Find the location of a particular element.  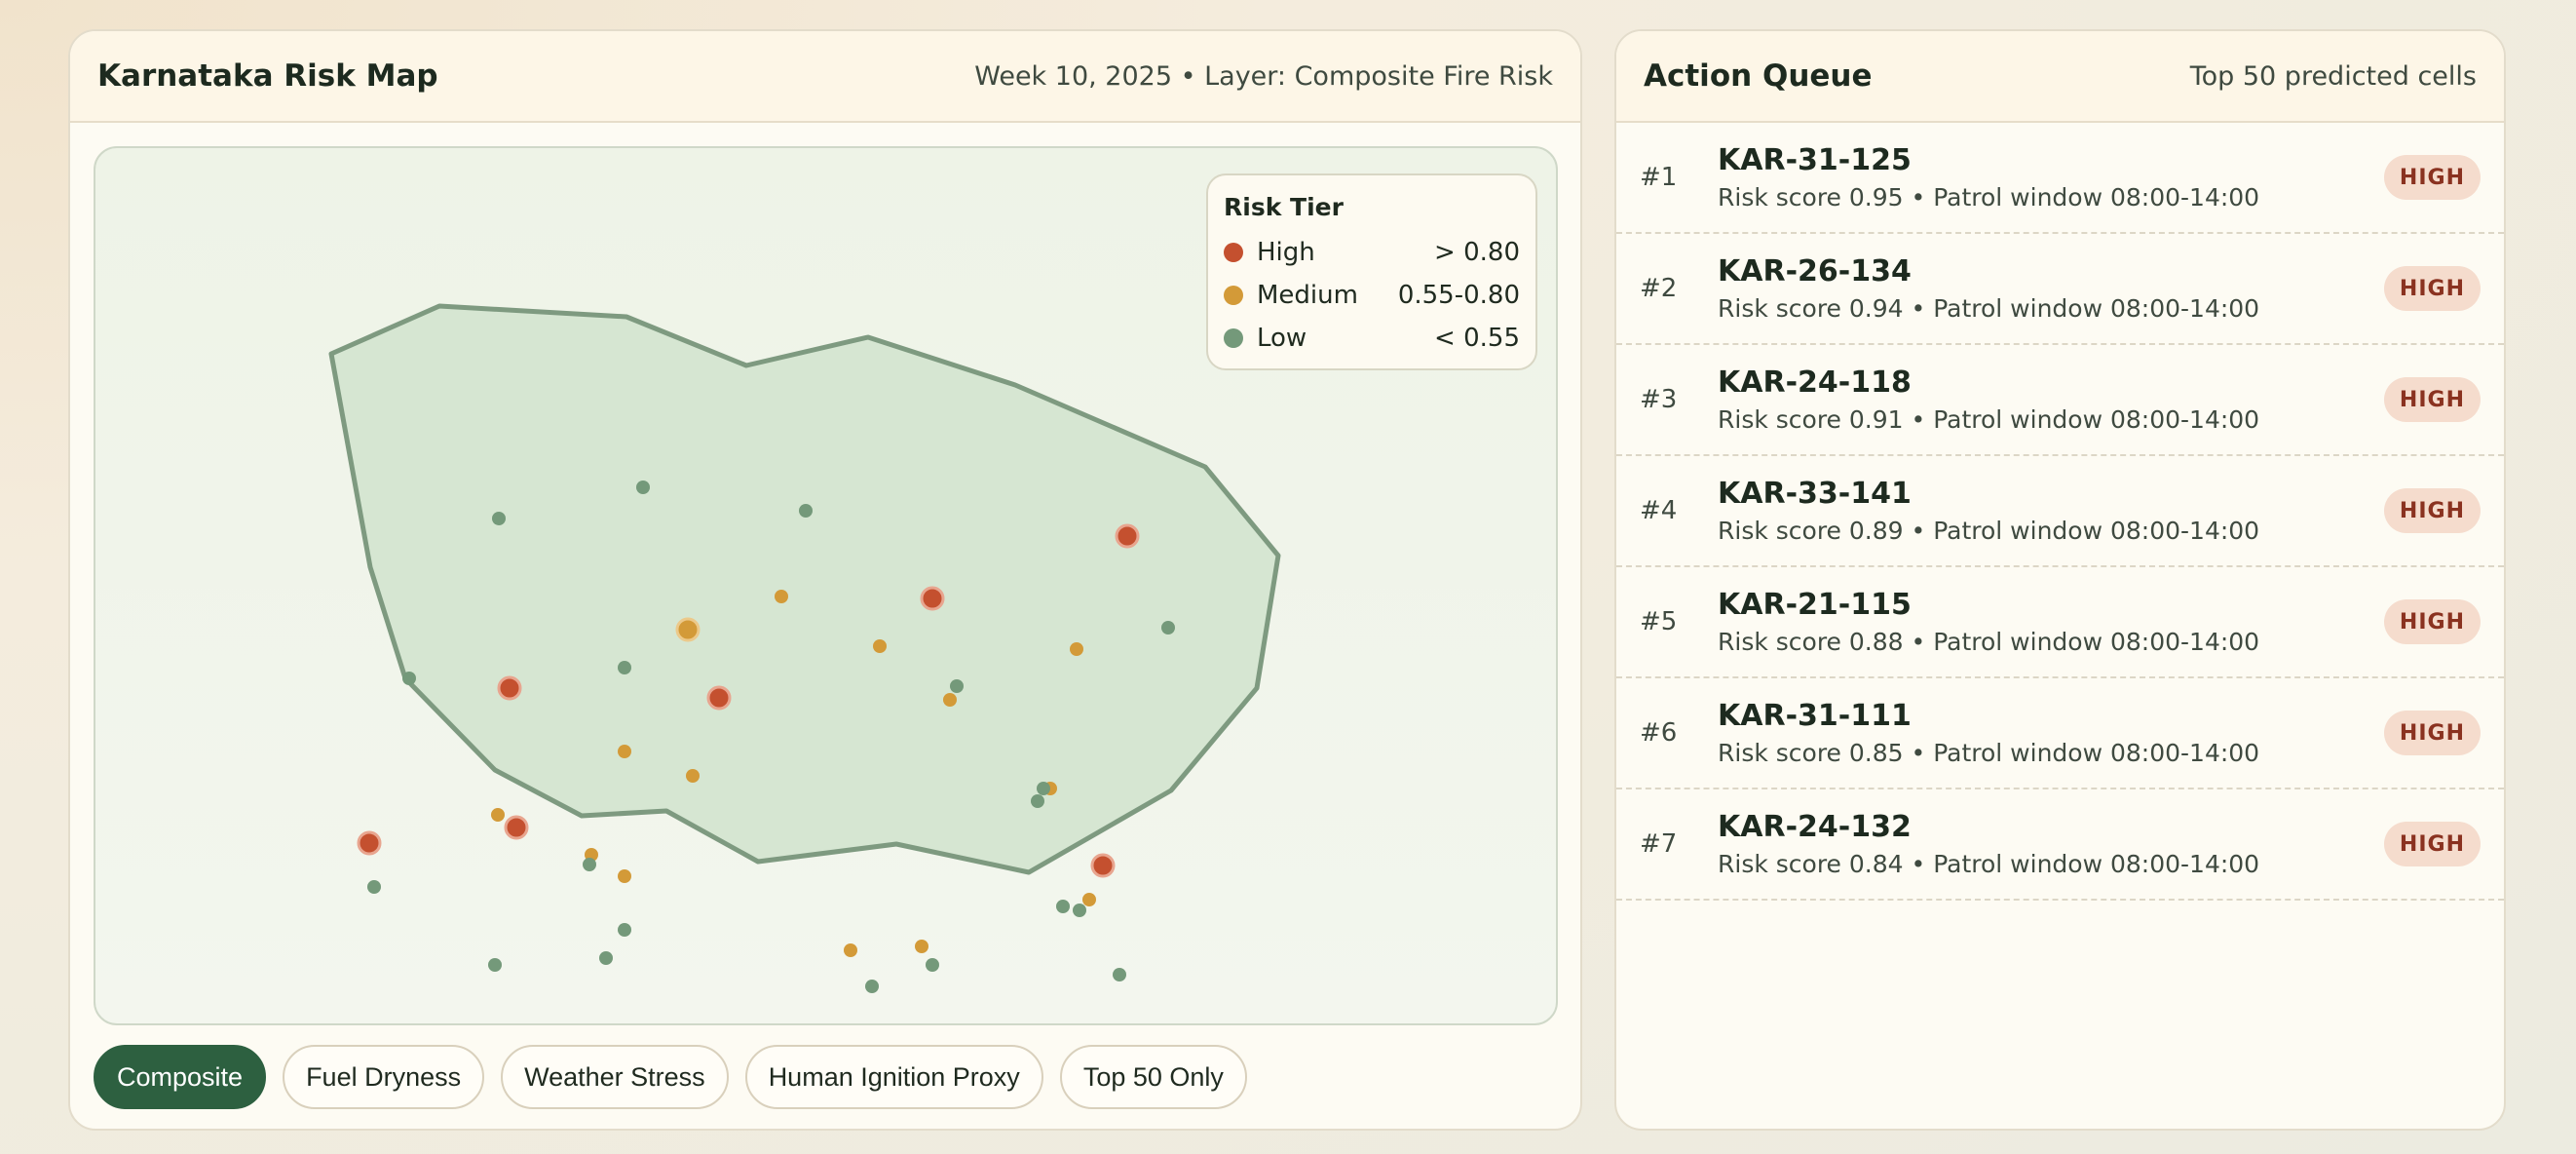

legend-label-medium: Medium is located at coordinates (1307, 295).